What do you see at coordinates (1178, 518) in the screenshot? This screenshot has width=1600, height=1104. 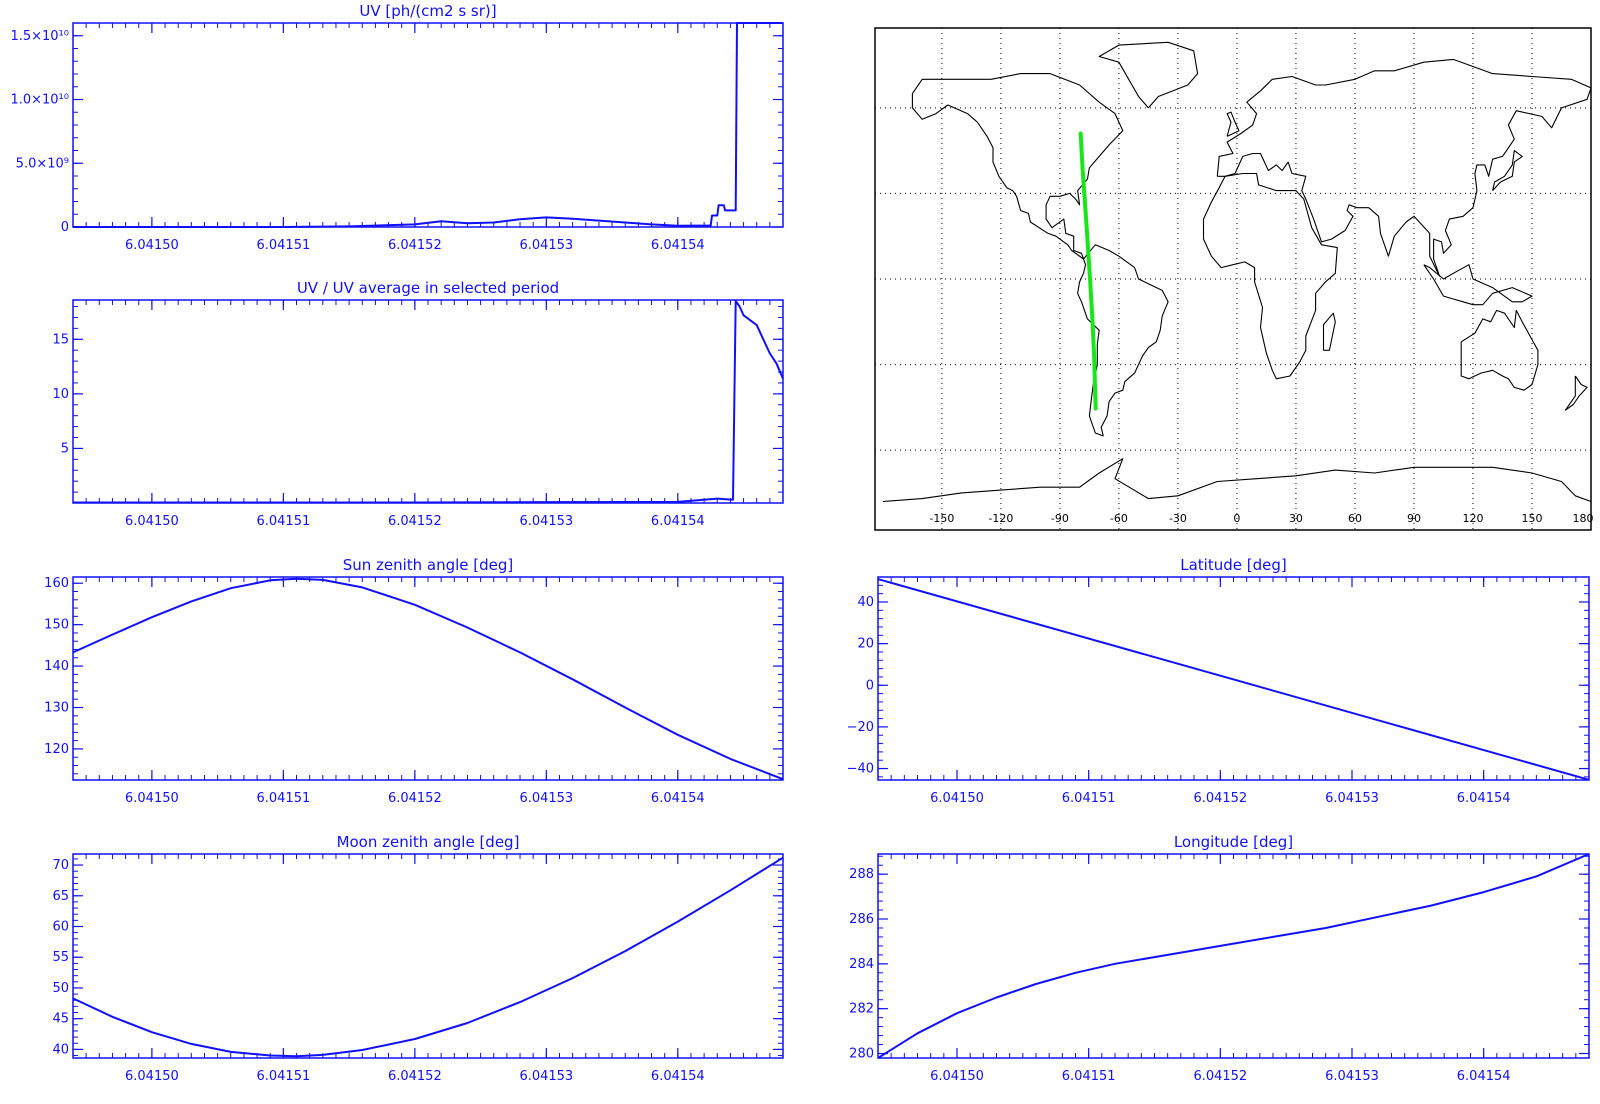 I see `map-lon-label: -30` at bounding box center [1178, 518].